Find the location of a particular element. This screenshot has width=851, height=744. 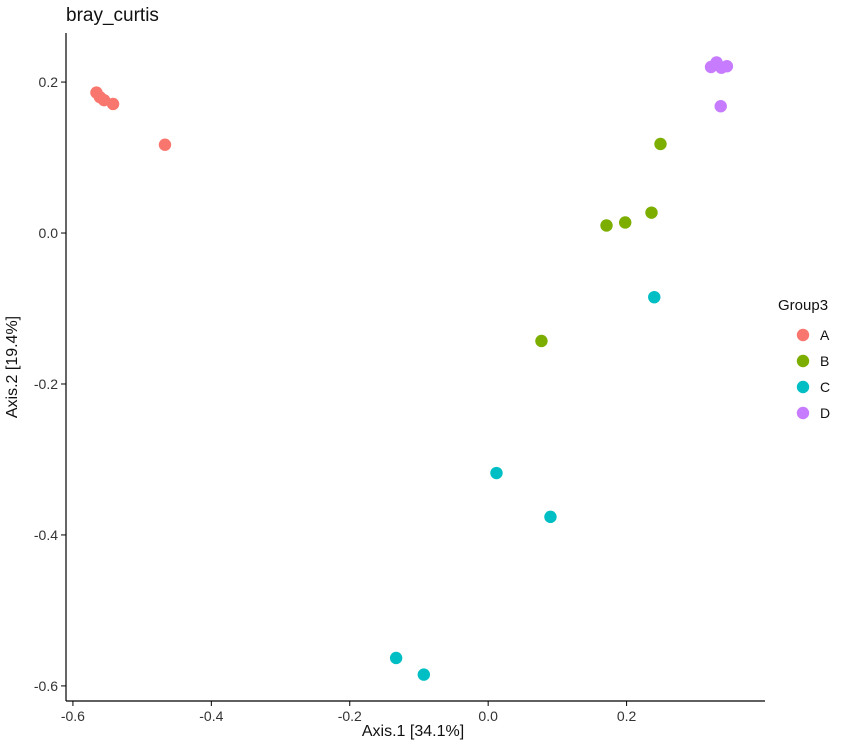

legend-label-d: D is located at coordinates (825, 413).